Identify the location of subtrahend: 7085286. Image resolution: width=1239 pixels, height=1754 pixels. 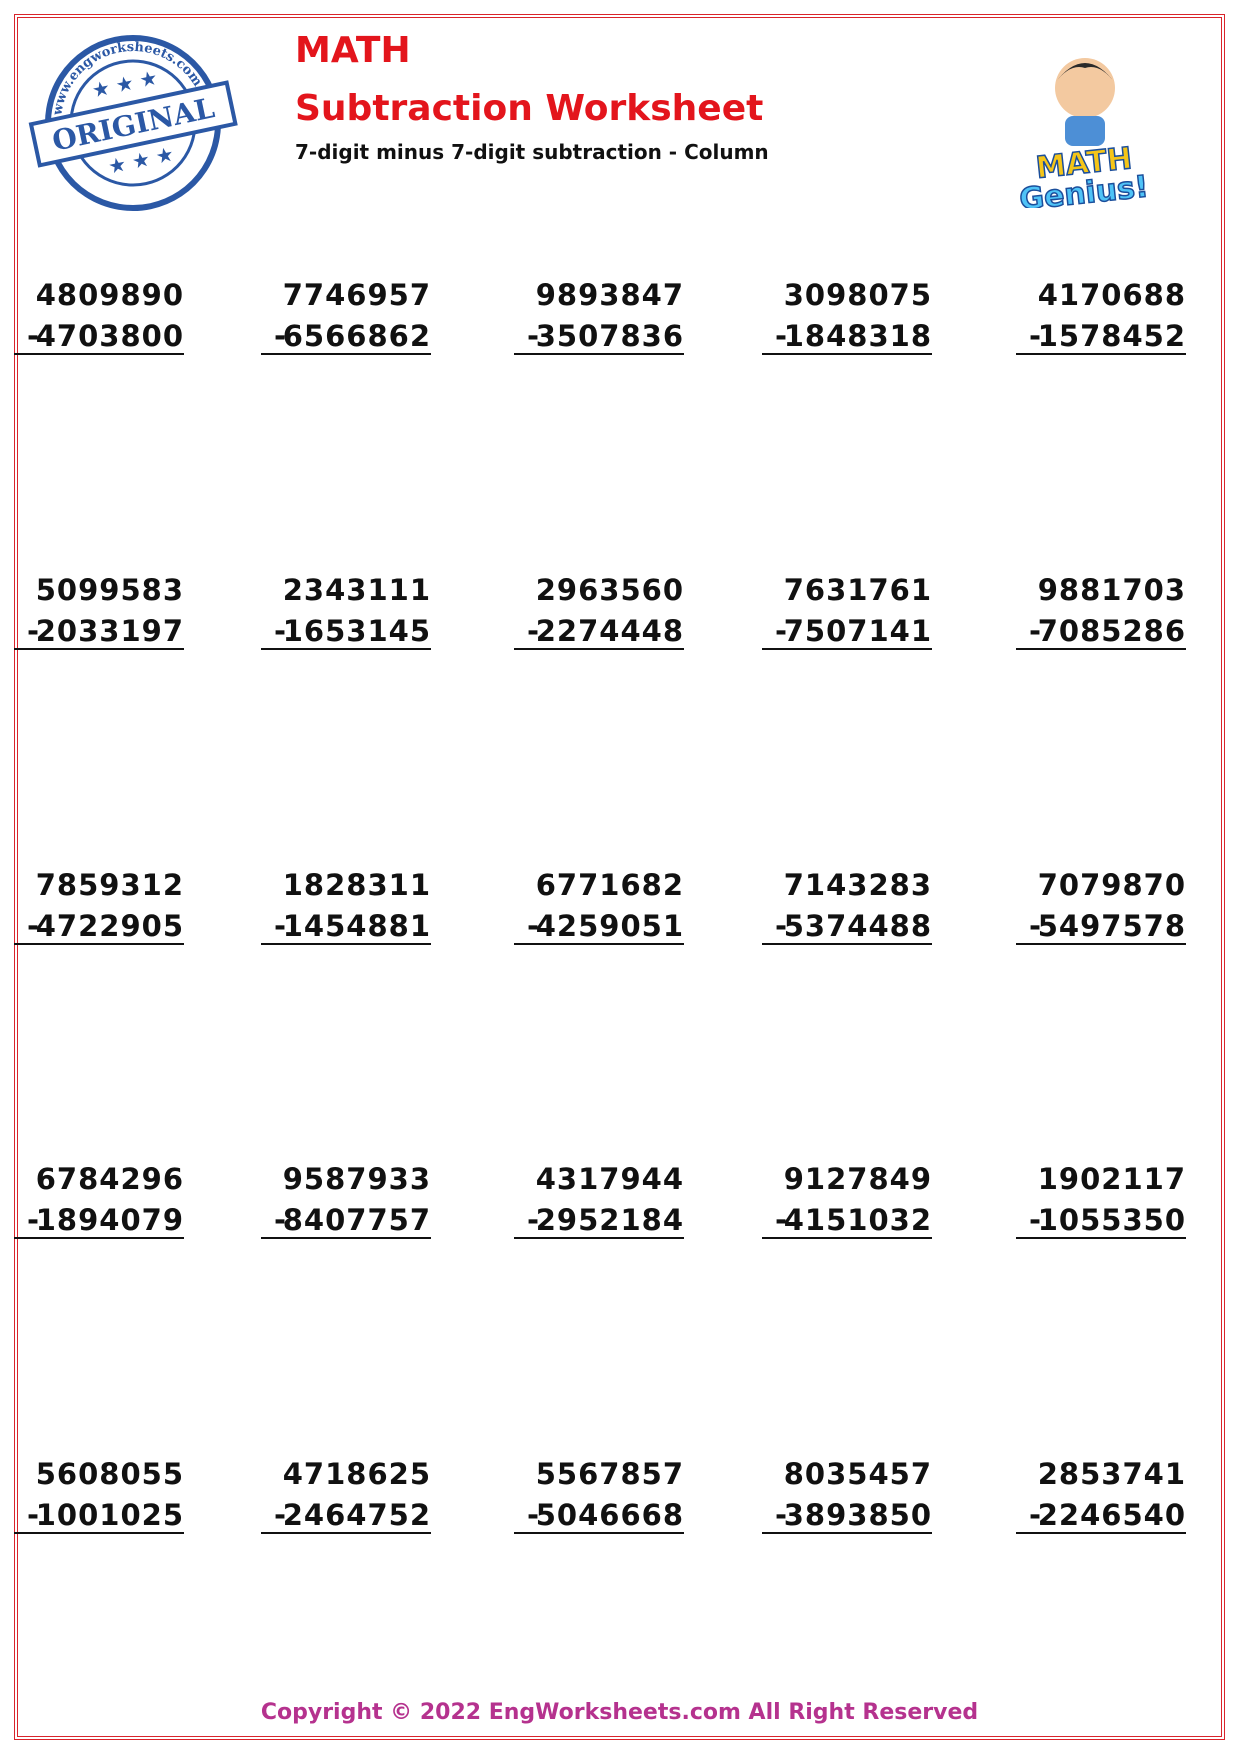
(1101, 632).